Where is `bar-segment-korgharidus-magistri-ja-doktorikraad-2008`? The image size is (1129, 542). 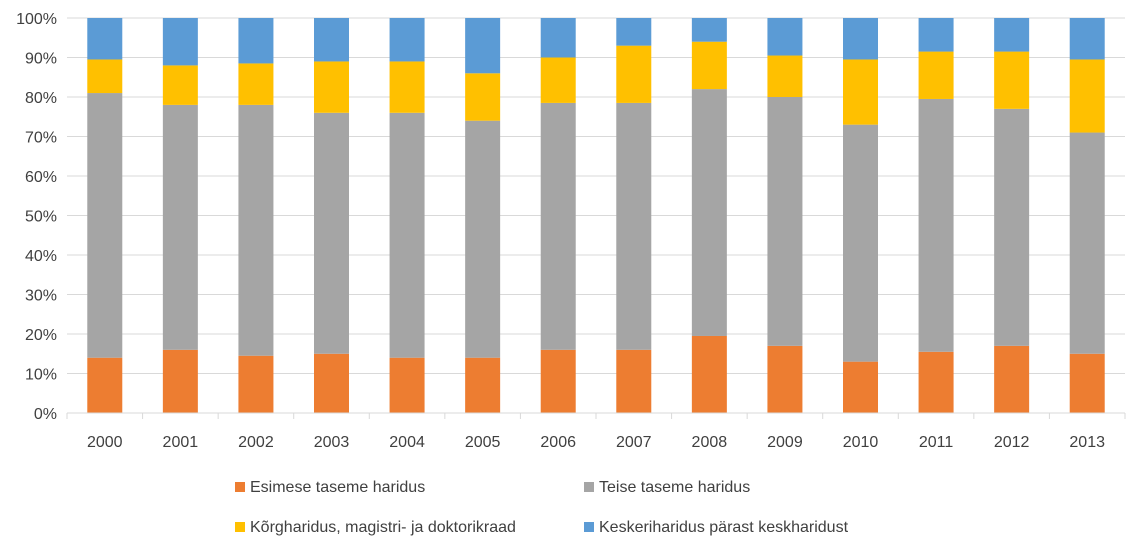 bar-segment-korgharidus-magistri-ja-doktorikraad-2008 is located at coordinates (709, 65).